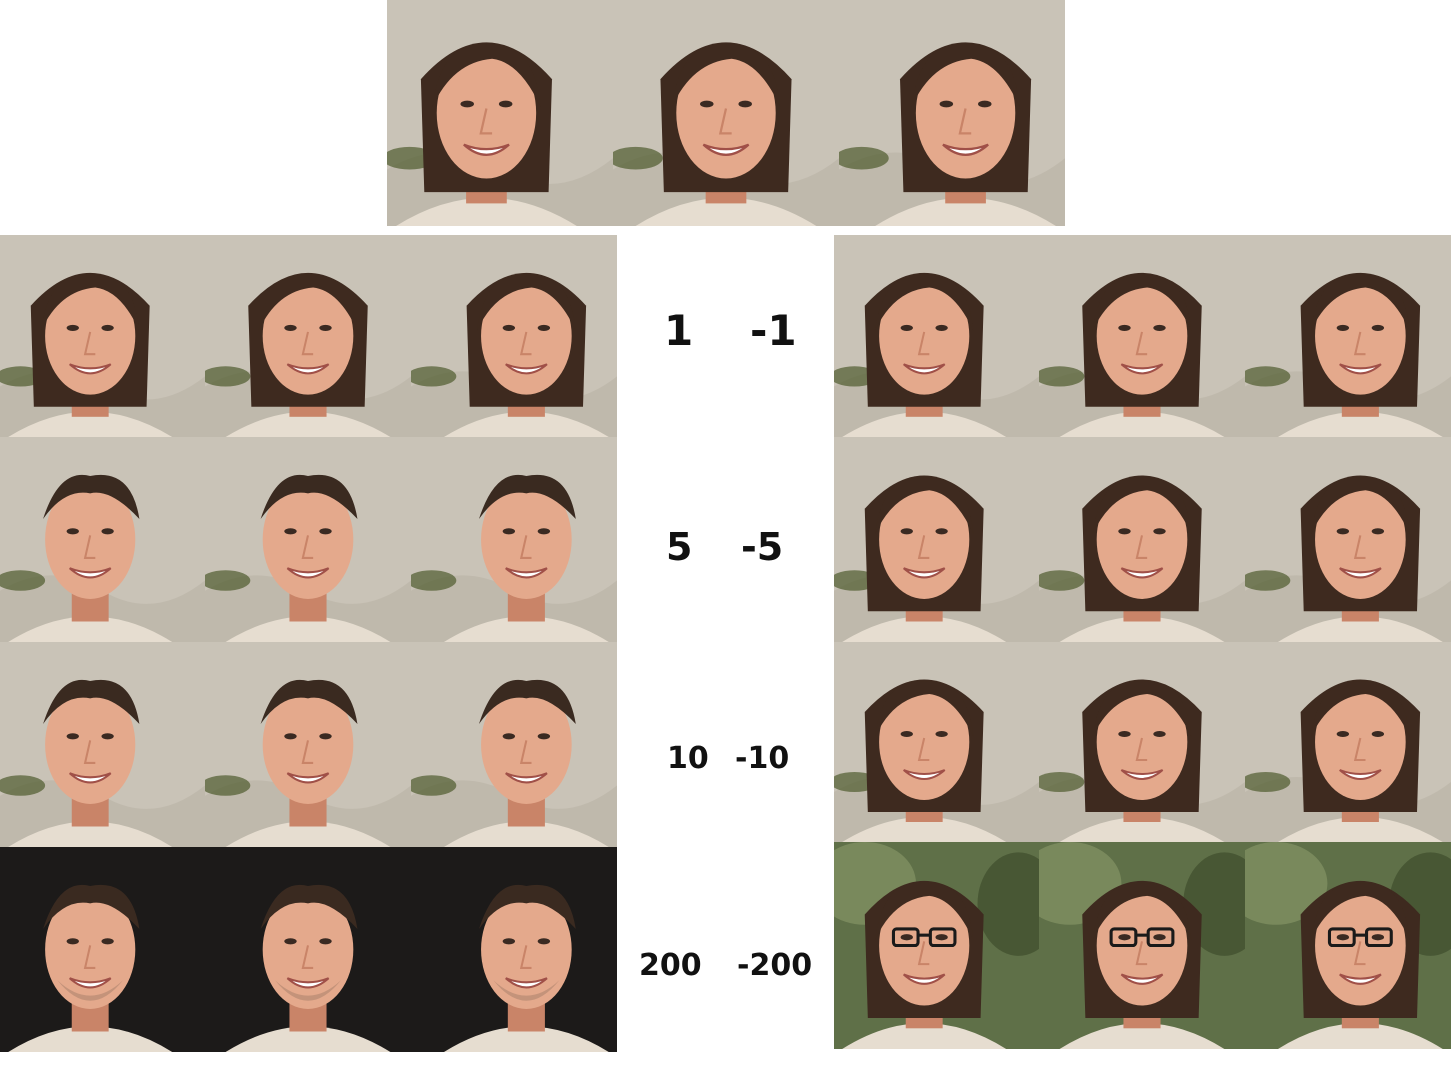 The width and height of the screenshot is (1451, 1080). I want to click on label-positive-10: 10, so click(688, 758).